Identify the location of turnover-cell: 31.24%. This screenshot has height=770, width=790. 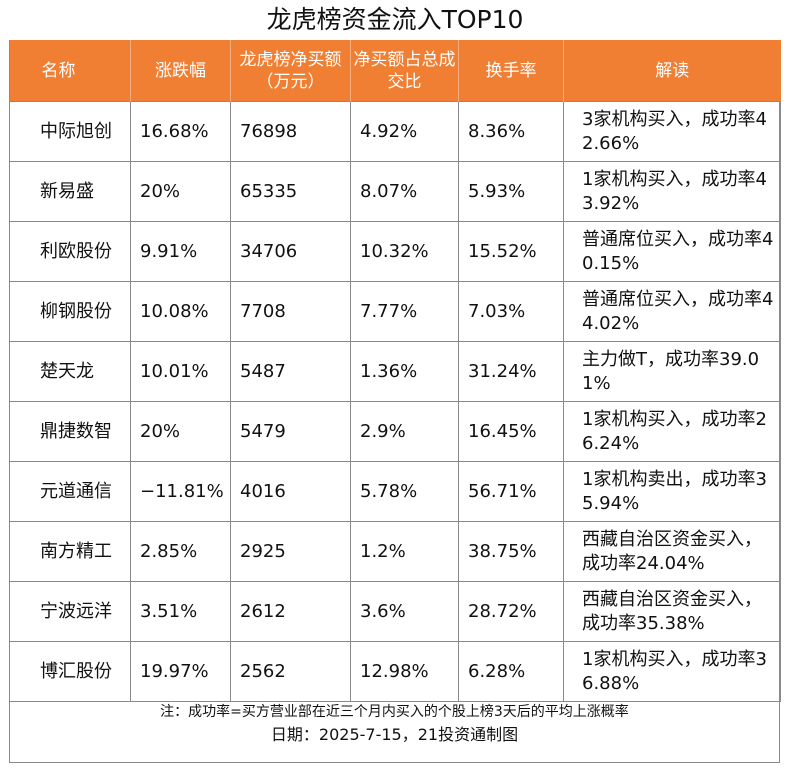
(511, 371).